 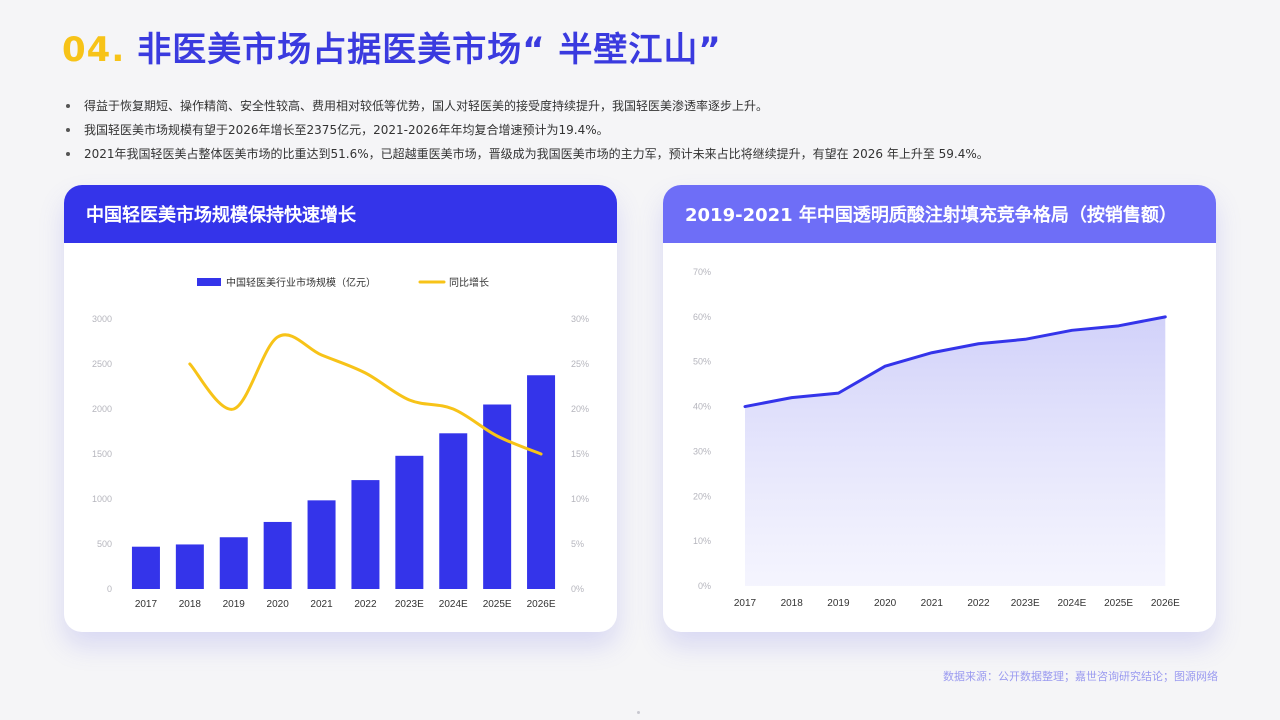 What do you see at coordinates (301, 282) in the screenshot?
I see `legend-label-bars: 中国轻医美行业市场规模（亿元）` at bounding box center [301, 282].